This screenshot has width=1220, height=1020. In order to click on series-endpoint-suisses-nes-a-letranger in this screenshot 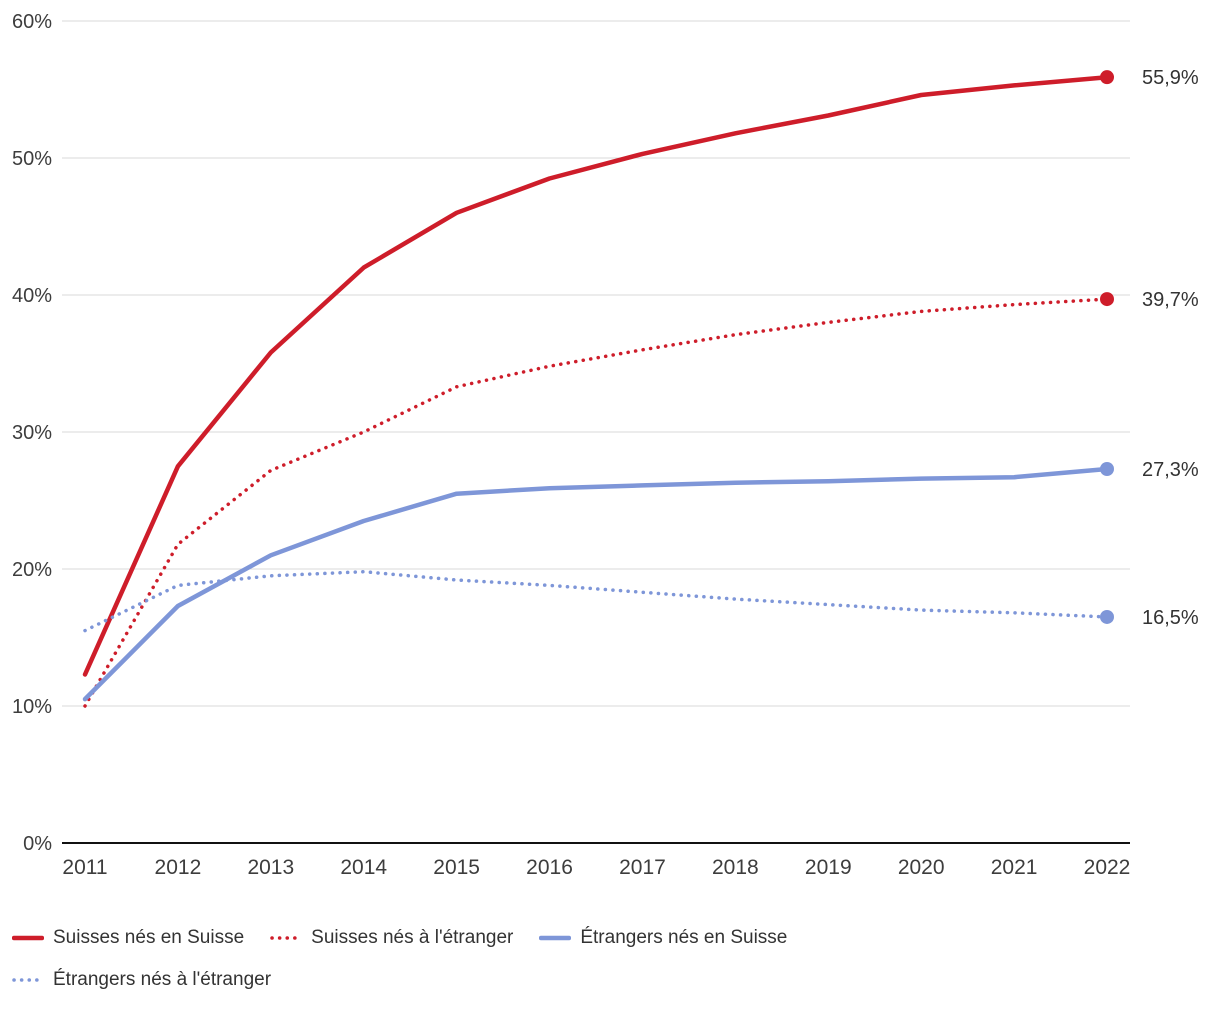, I will do `click(1107, 299)`.